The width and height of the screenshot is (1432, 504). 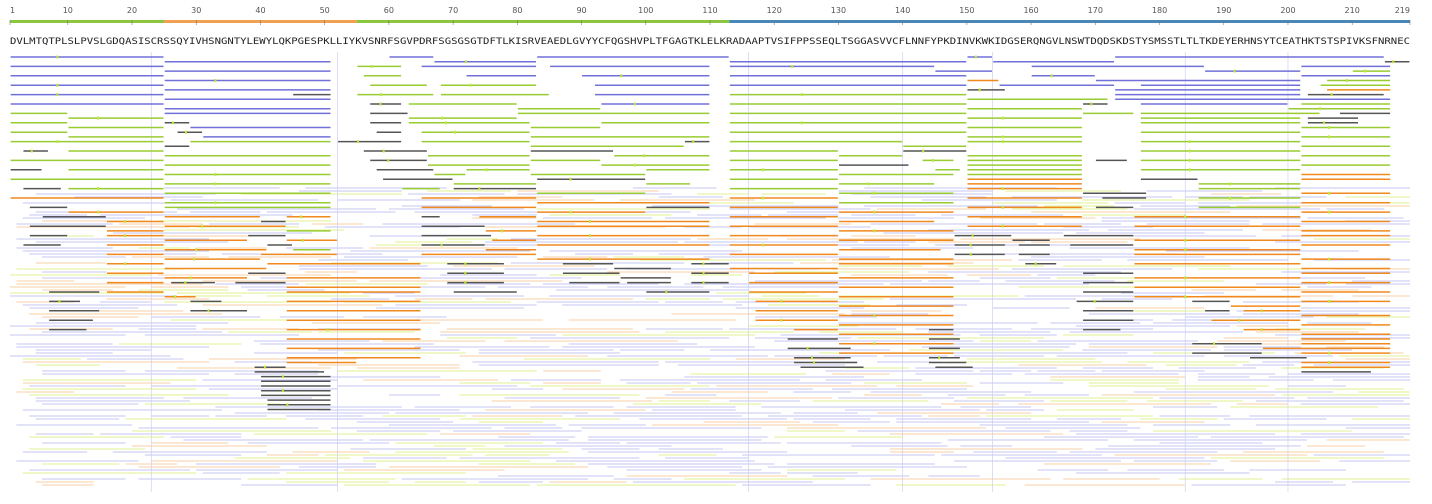 I want to click on ruler-label: 120, so click(x=774, y=10).